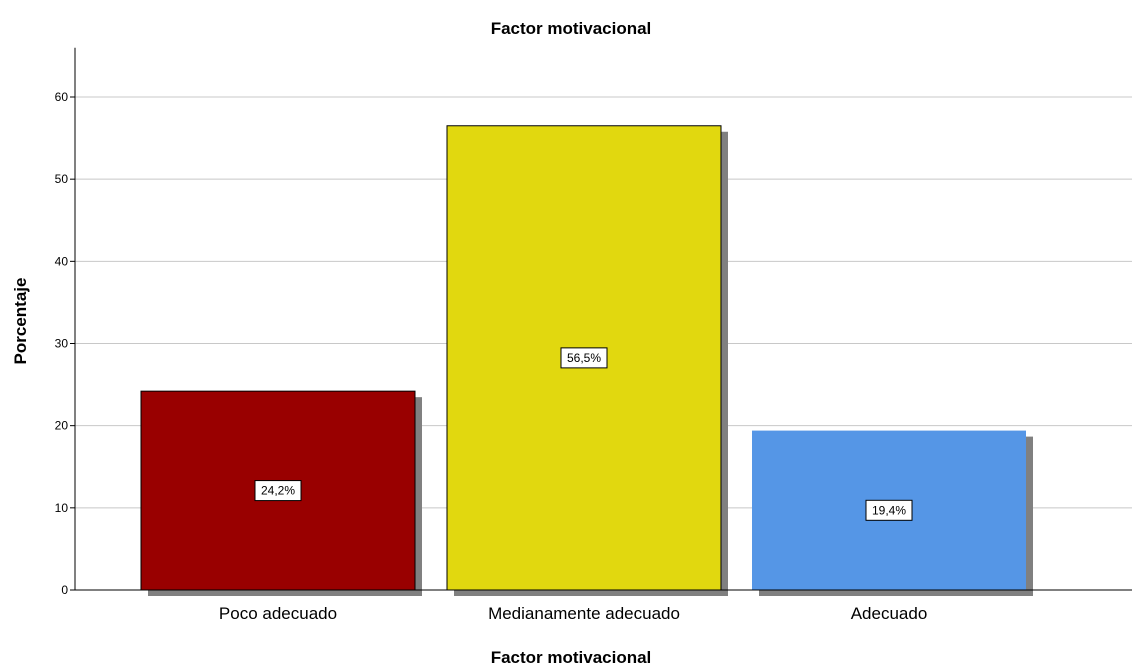  Describe the element at coordinates (62, 426) in the screenshot. I see `y-tick-label: 20` at that location.